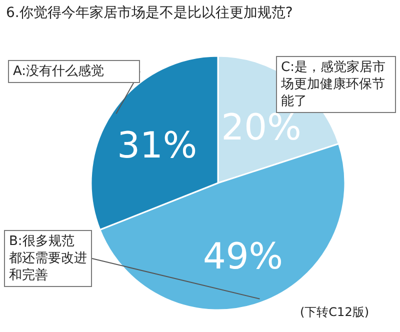  I want to click on slice-label: A:没有什么感觉, so click(74, 71).